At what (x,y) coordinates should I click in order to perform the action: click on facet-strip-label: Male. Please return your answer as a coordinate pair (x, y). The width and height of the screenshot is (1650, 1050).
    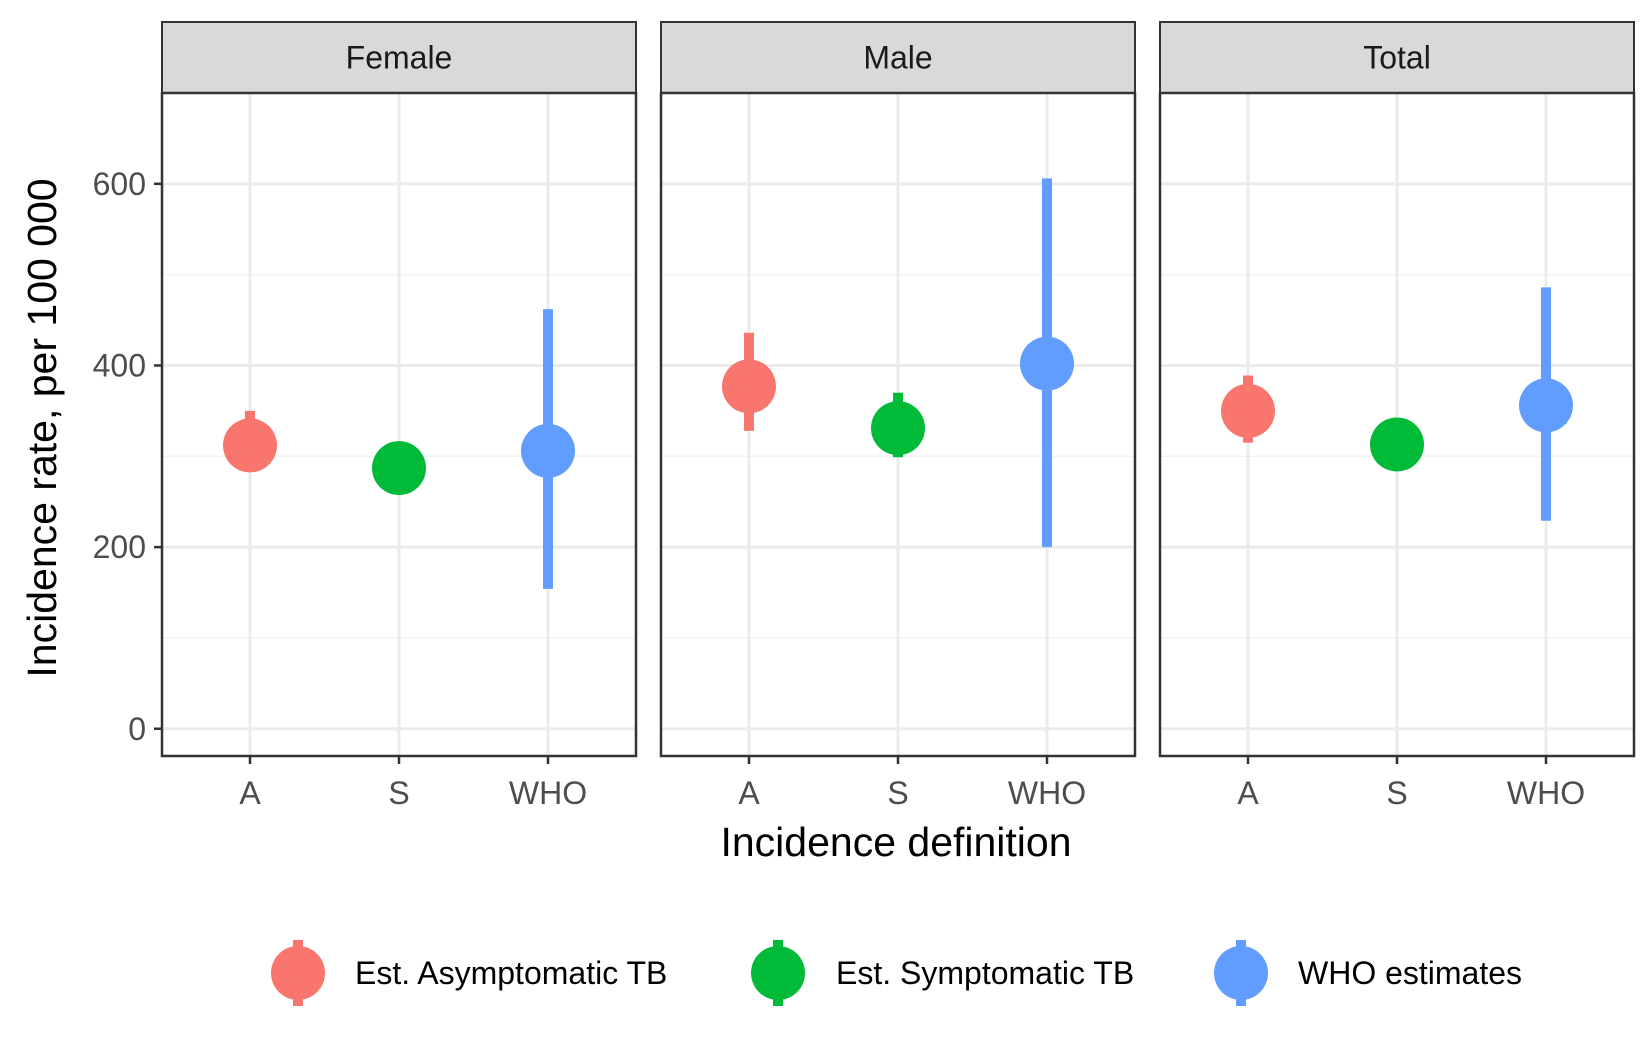
    Looking at the image, I should click on (897, 58).